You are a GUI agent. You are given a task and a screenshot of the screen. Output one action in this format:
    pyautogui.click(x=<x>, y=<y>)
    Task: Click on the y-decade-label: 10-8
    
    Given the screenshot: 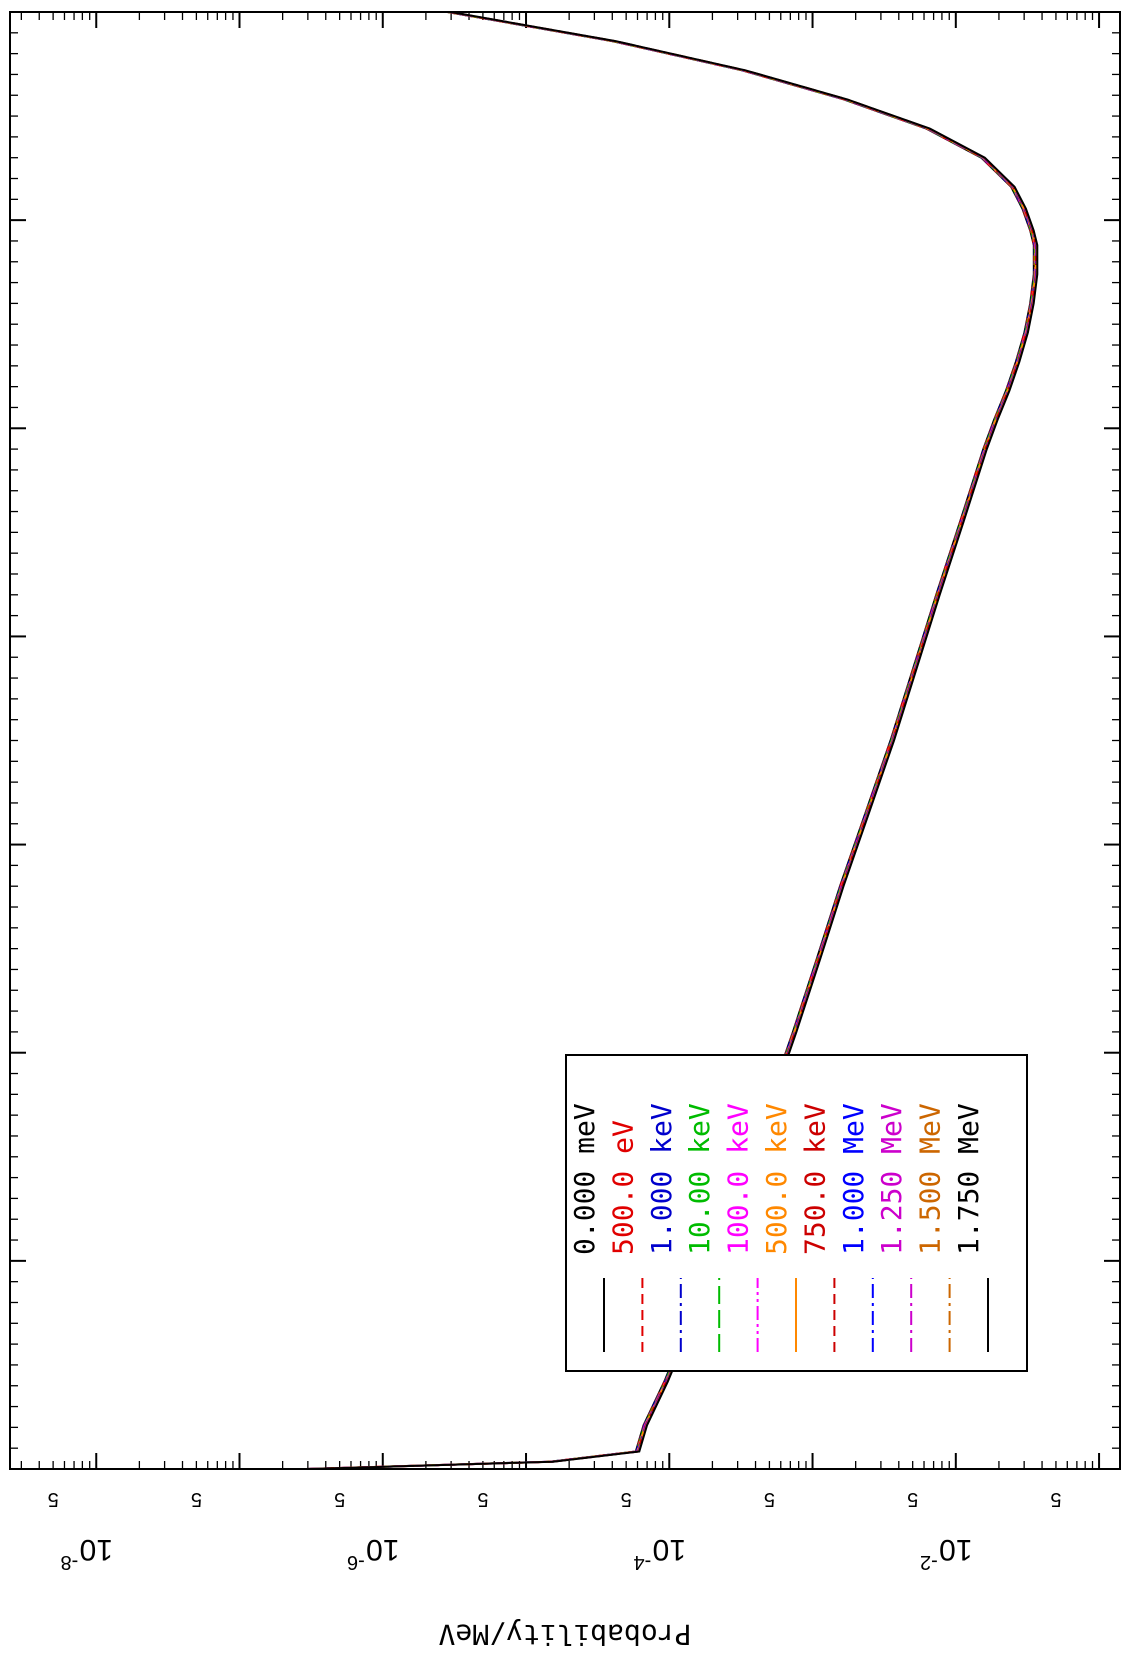 What is the action you would take?
    pyautogui.click(x=86, y=1553)
    